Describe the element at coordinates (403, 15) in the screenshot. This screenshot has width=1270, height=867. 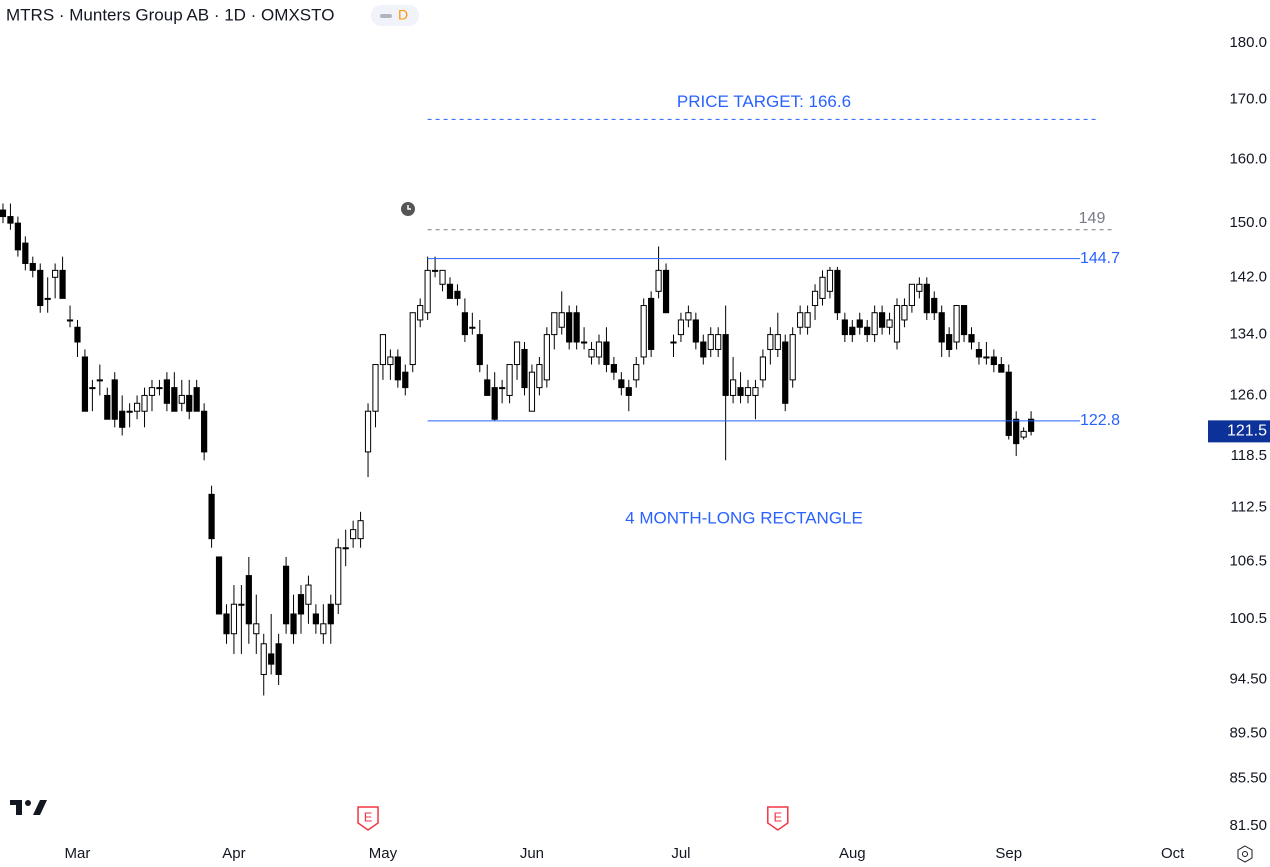
I see `badge-label: D` at that location.